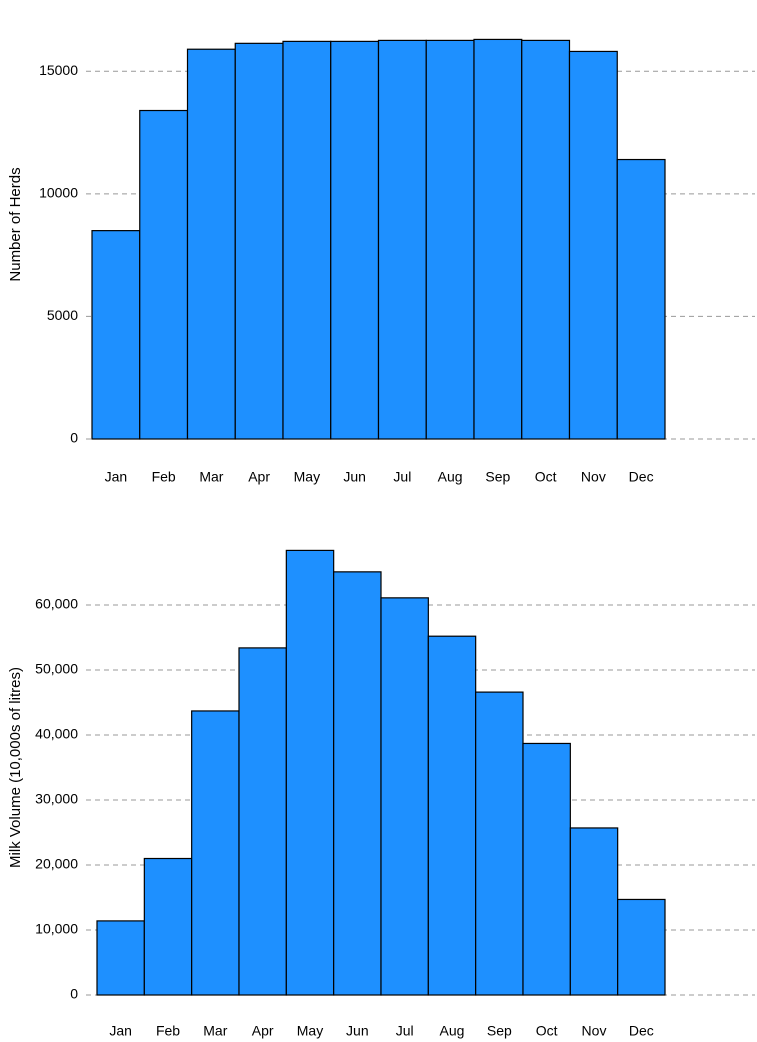 This screenshot has height=1042, width=757. Describe the element at coordinates (56, 929) in the screenshot. I see `y-tick-label: 10,000` at that location.